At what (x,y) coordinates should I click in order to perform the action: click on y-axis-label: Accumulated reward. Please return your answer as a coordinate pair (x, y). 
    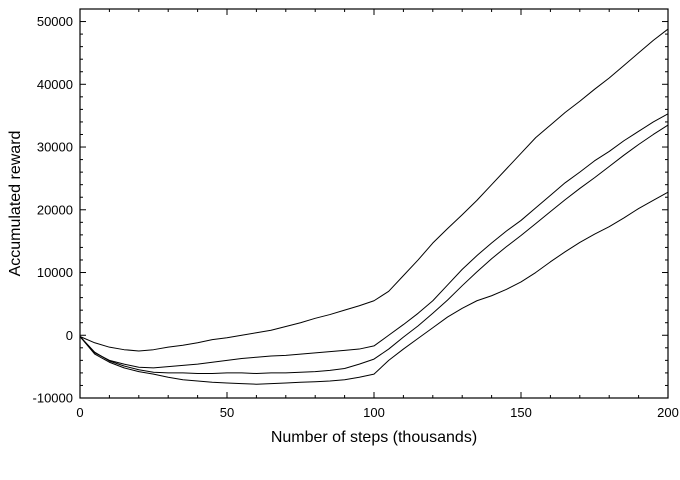
    Looking at the image, I should click on (15, 204).